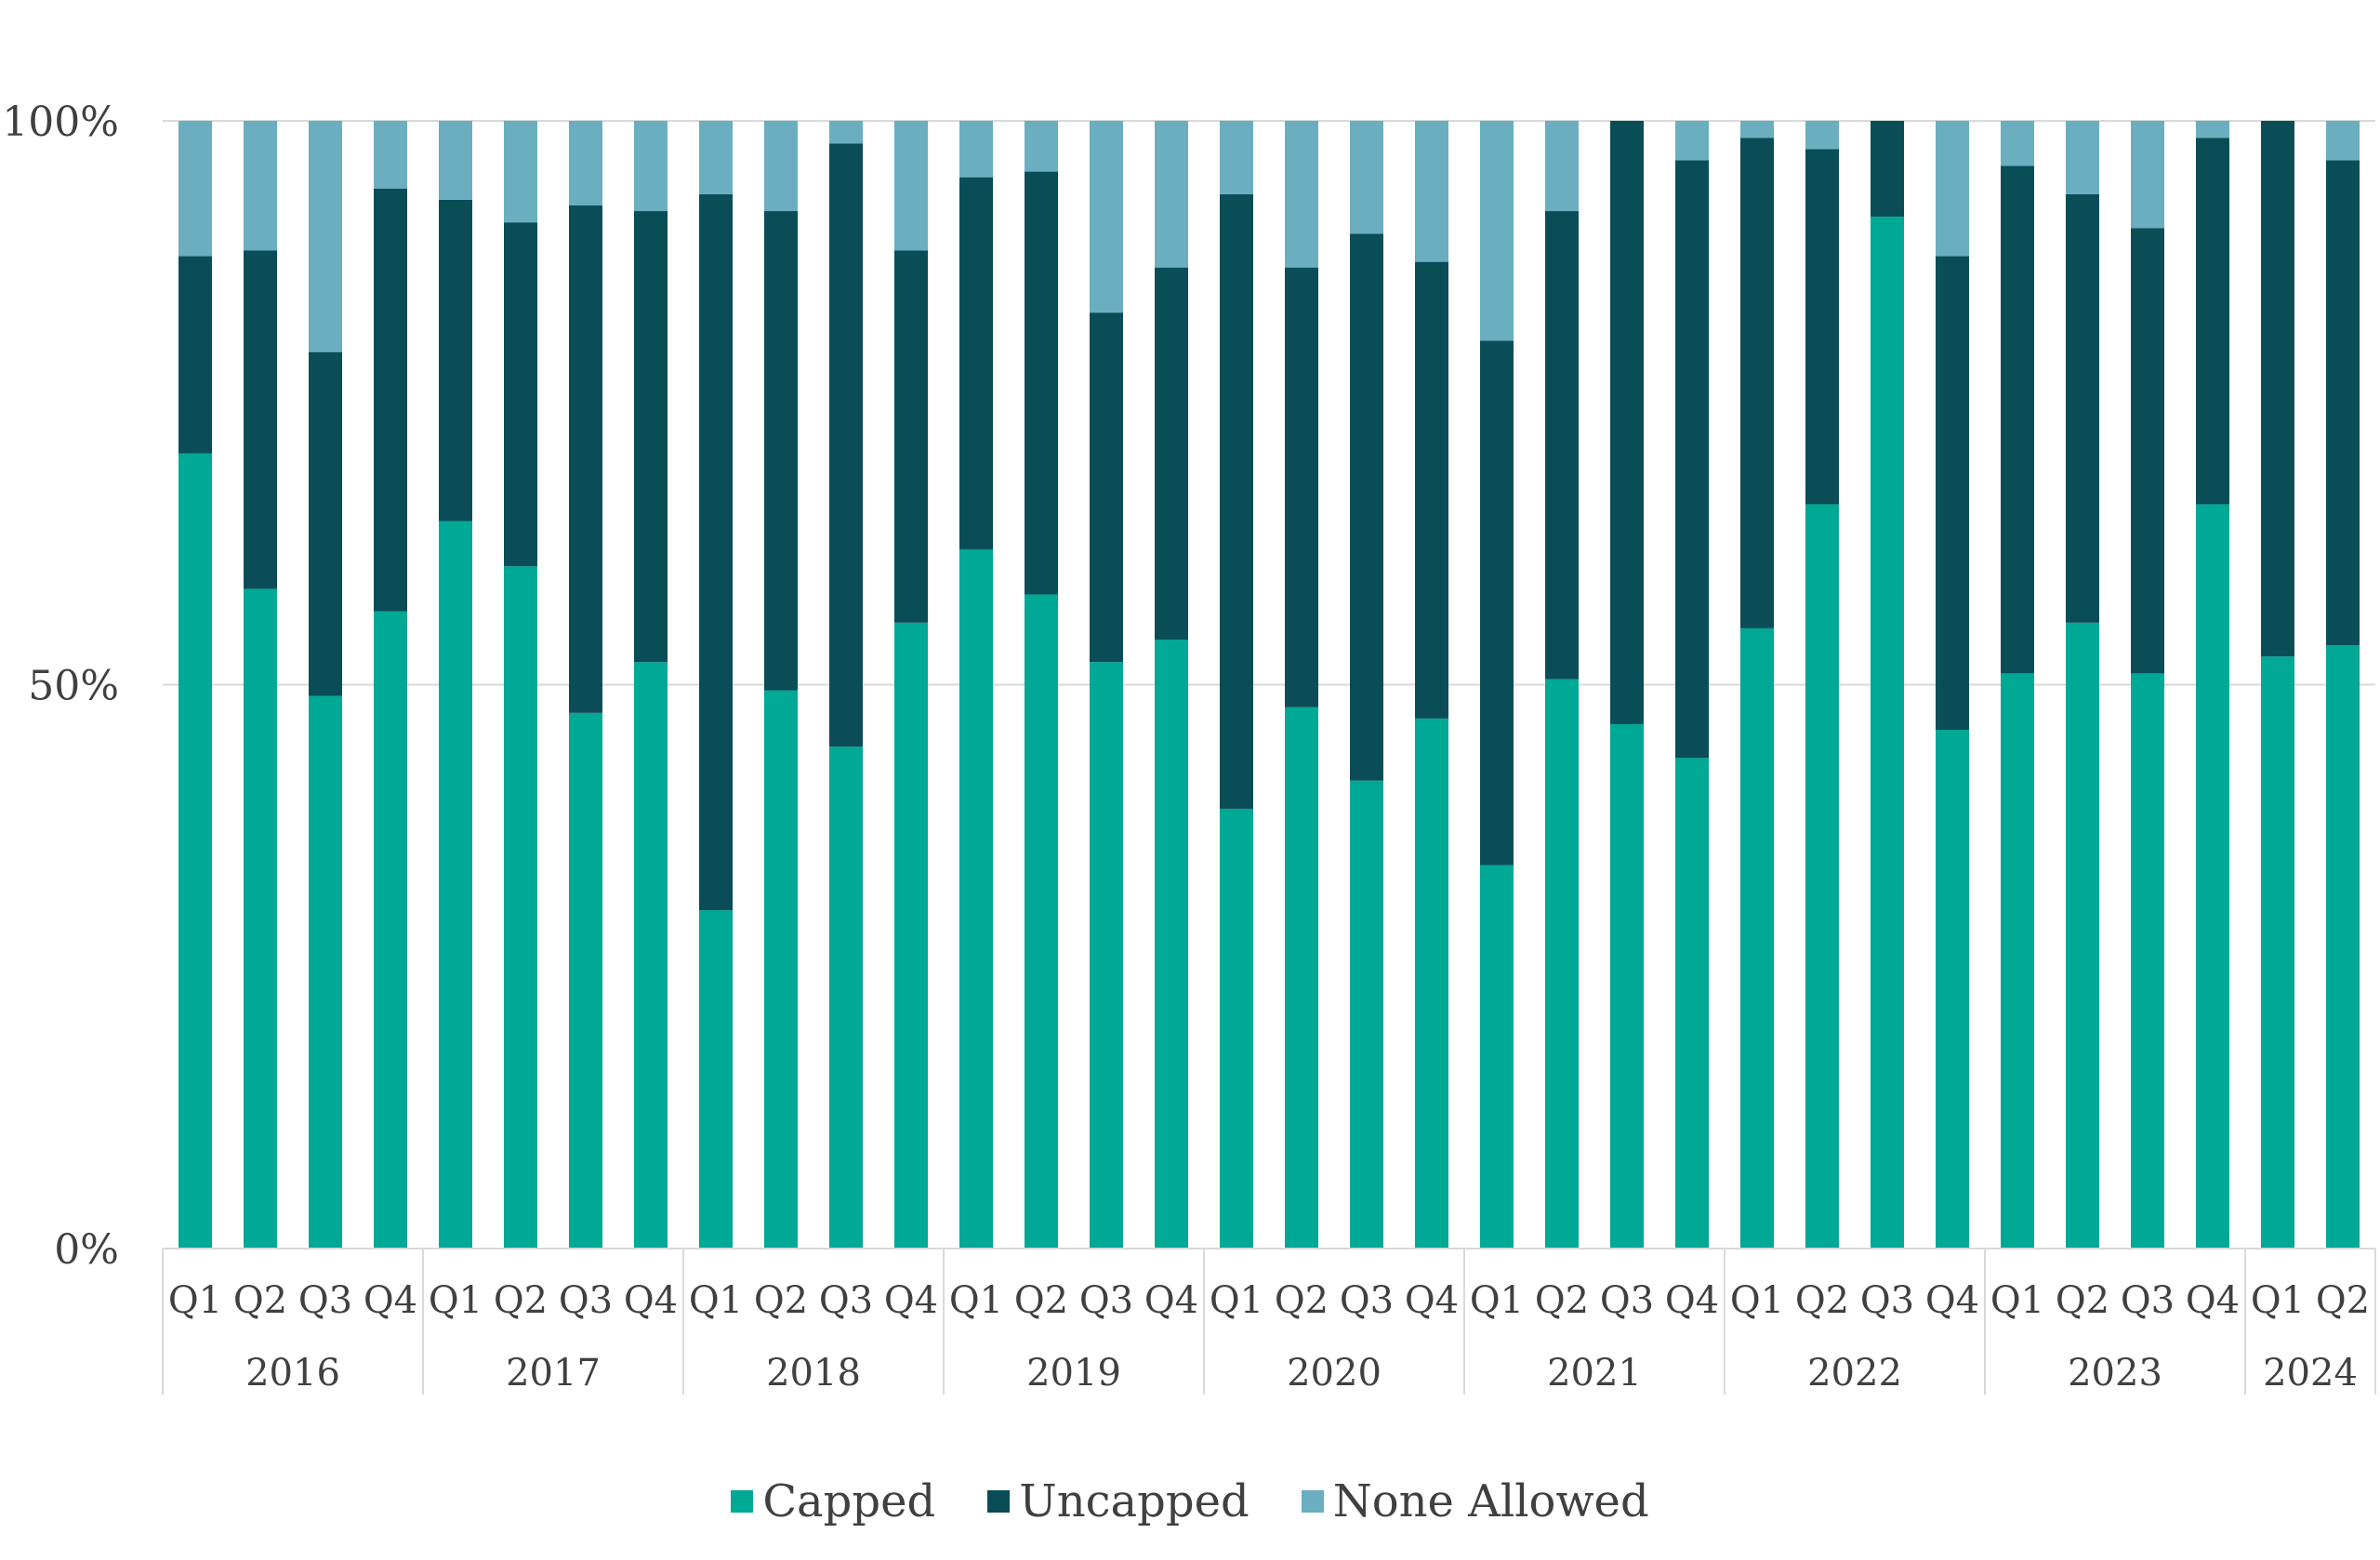 The image size is (2380, 1560). What do you see at coordinates (1073, 1373) in the screenshot?
I see `x-tick-label-year: 2019` at bounding box center [1073, 1373].